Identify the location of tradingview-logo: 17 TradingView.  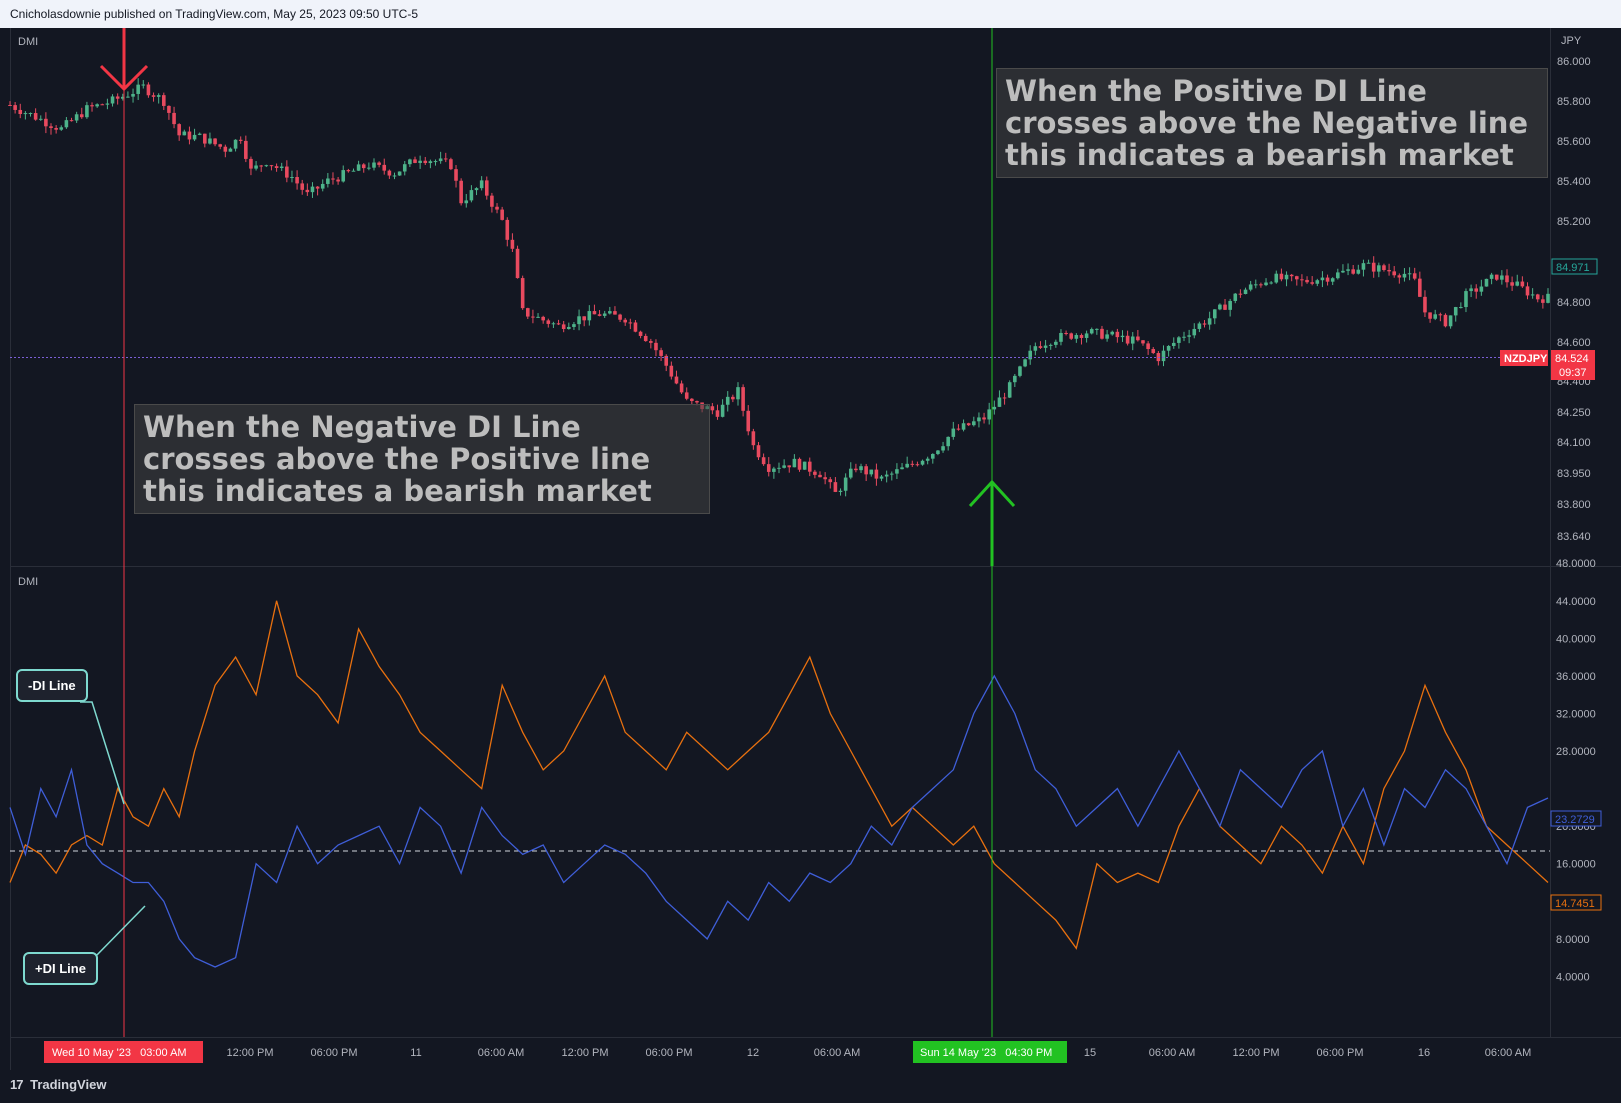
(58, 1084).